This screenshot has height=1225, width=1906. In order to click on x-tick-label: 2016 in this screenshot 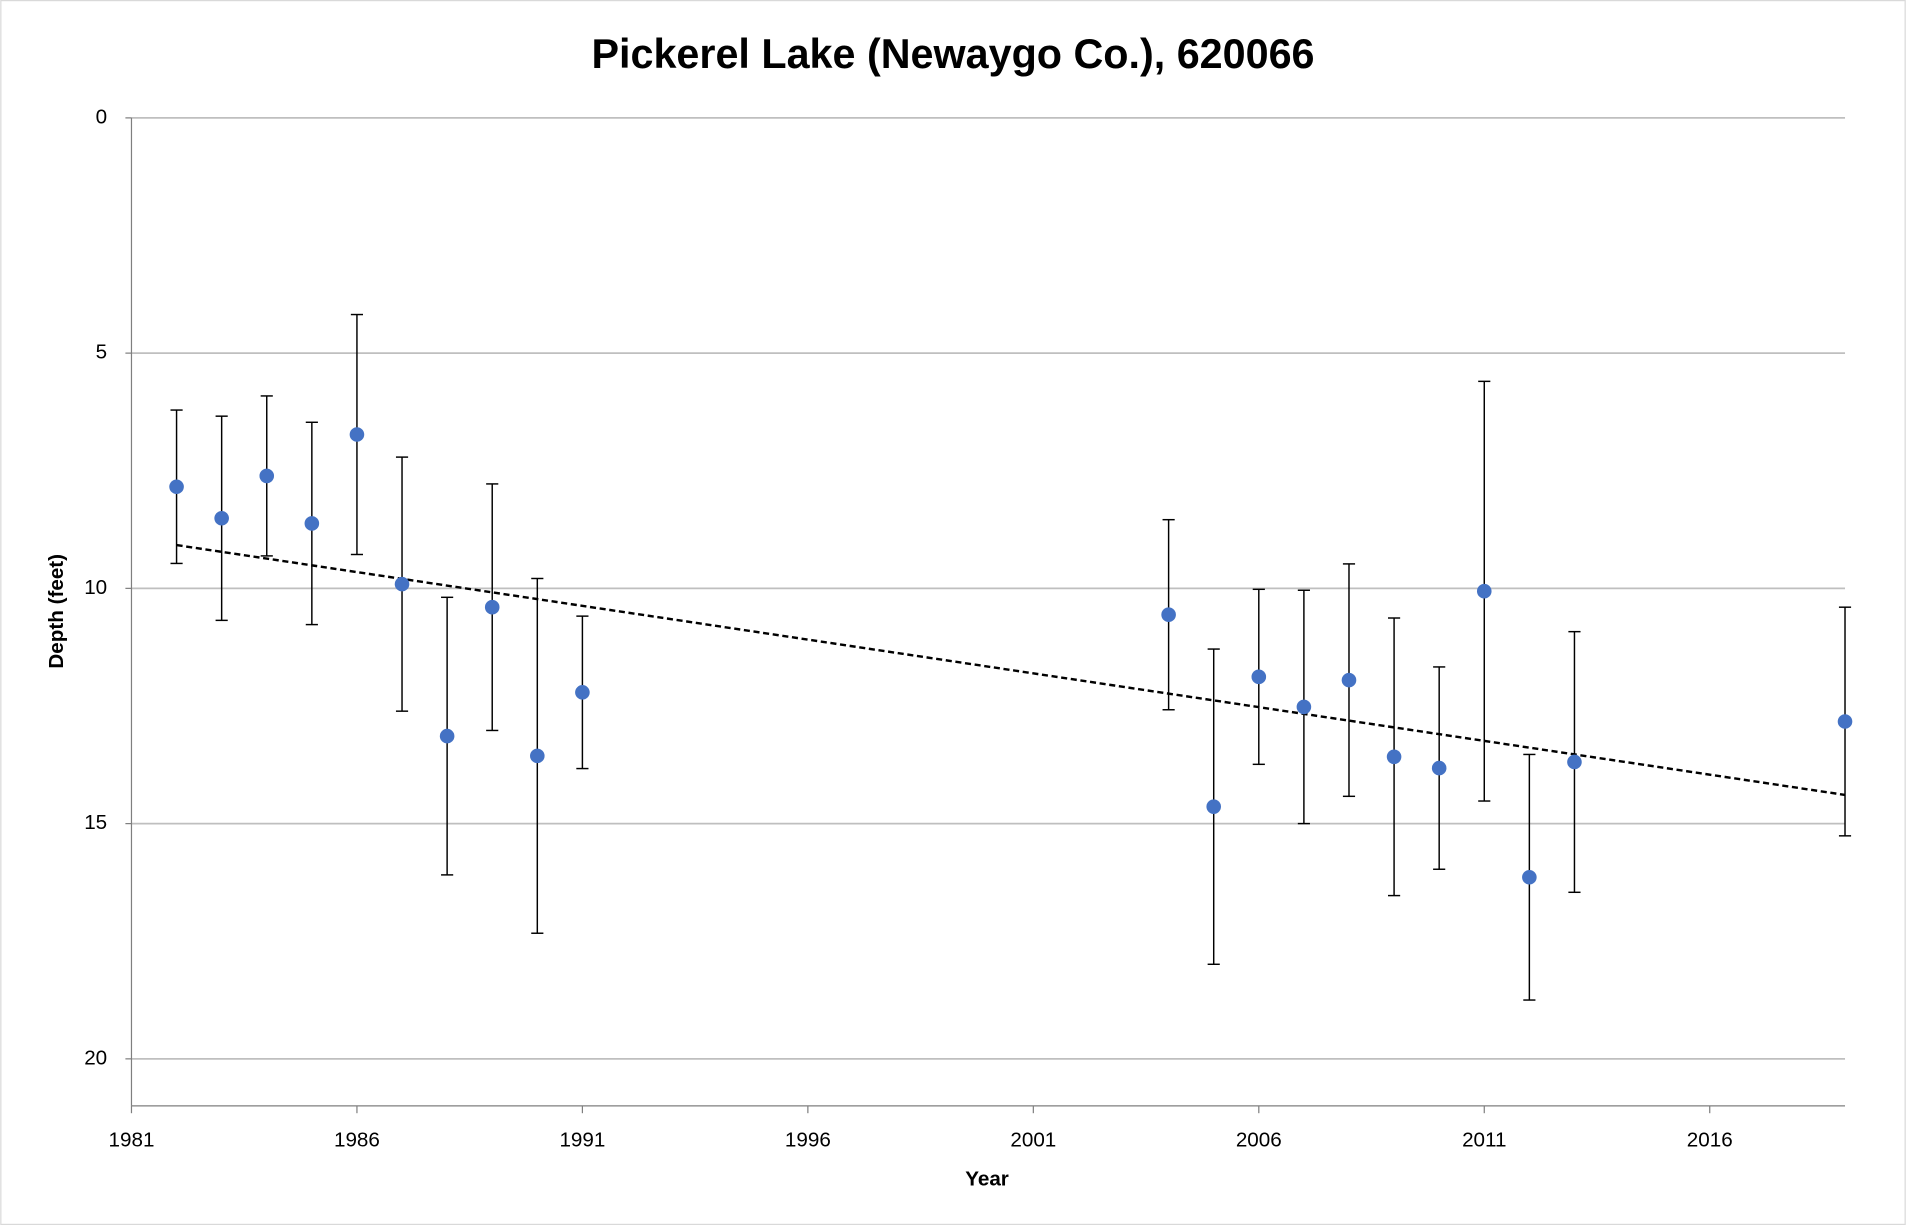, I will do `click(1710, 1140)`.